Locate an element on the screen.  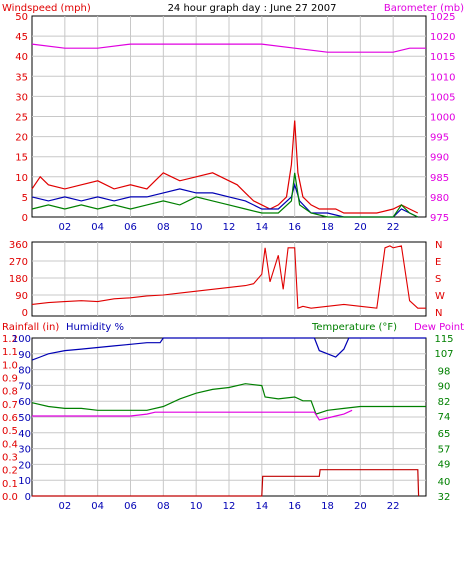
rainfall-y-tick-label: 0.3 is located at coordinates (10, 458).